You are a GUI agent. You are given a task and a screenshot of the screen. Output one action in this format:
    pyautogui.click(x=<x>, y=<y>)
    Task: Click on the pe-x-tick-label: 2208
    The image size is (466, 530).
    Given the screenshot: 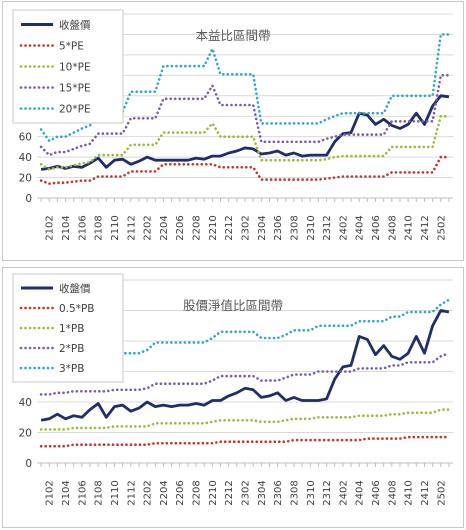 What is the action you would take?
    pyautogui.click(x=197, y=227)
    